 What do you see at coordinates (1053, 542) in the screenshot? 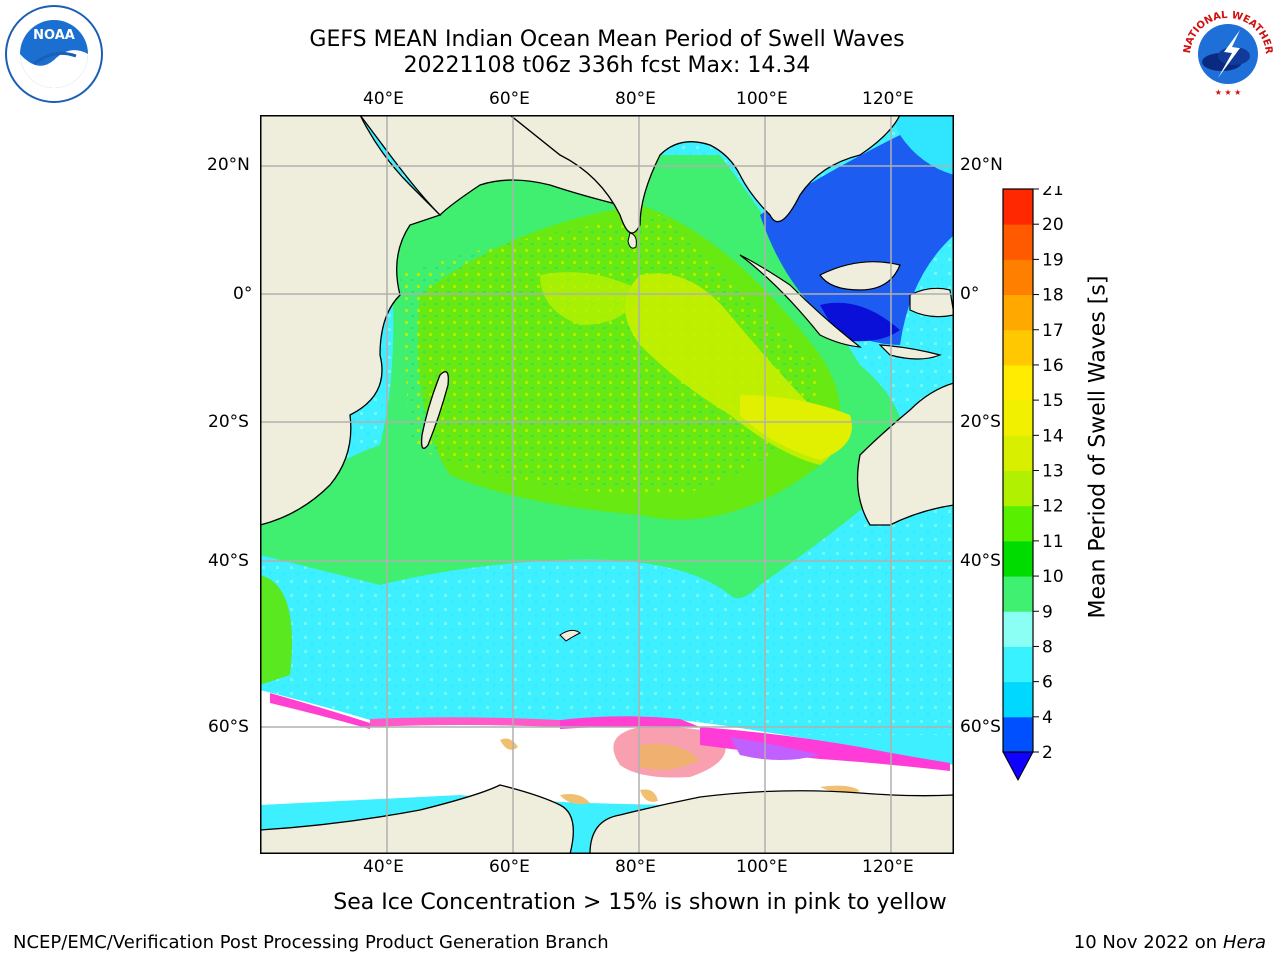
I see `colorbar-tick-label: 11` at bounding box center [1053, 542].